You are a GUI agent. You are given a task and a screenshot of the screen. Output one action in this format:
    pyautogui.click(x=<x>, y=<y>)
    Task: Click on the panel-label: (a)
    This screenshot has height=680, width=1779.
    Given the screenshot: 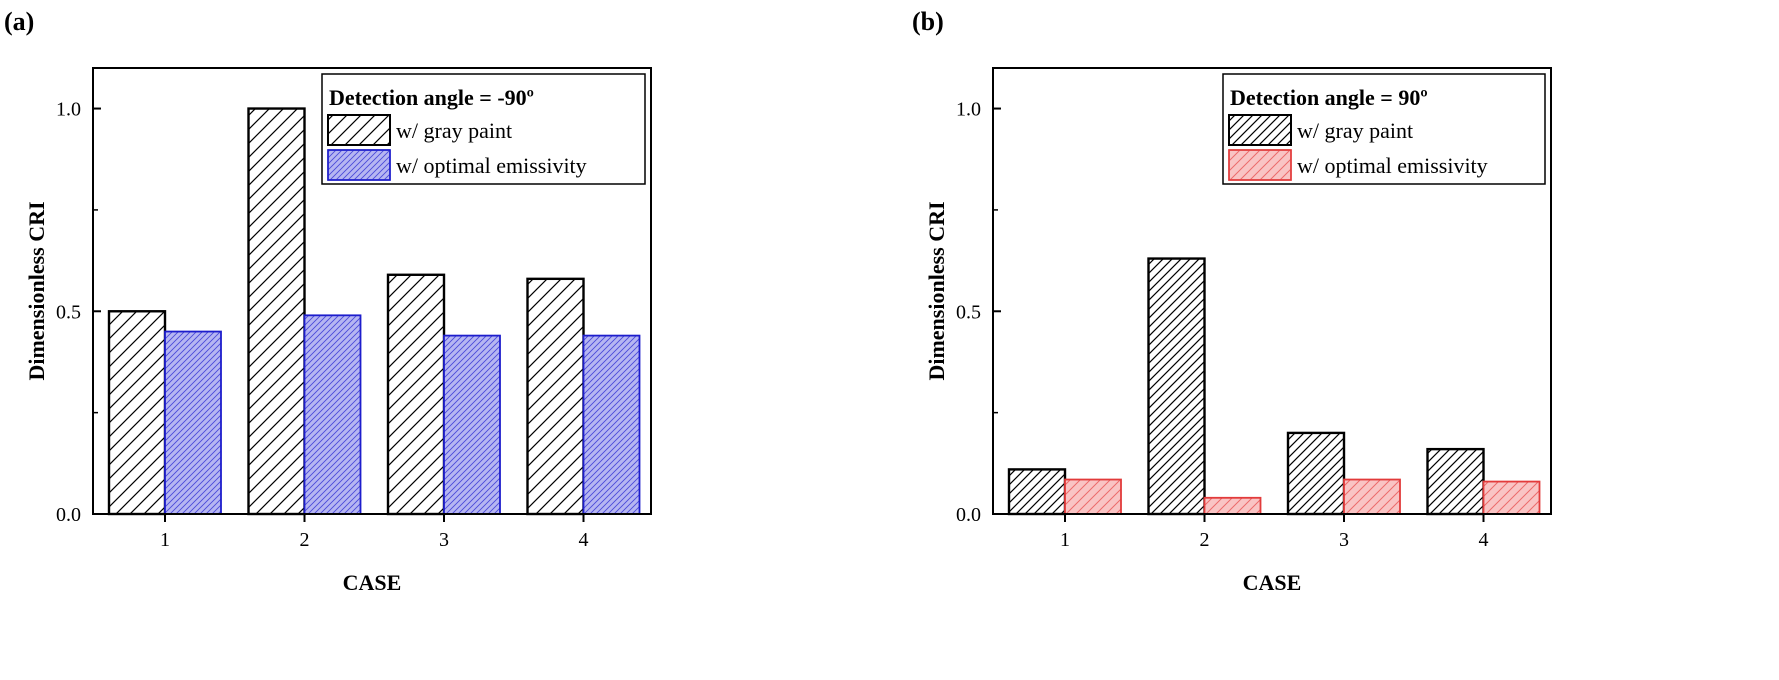 What is the action you would take?
    pyautogui.click(x=19, y=21)
    